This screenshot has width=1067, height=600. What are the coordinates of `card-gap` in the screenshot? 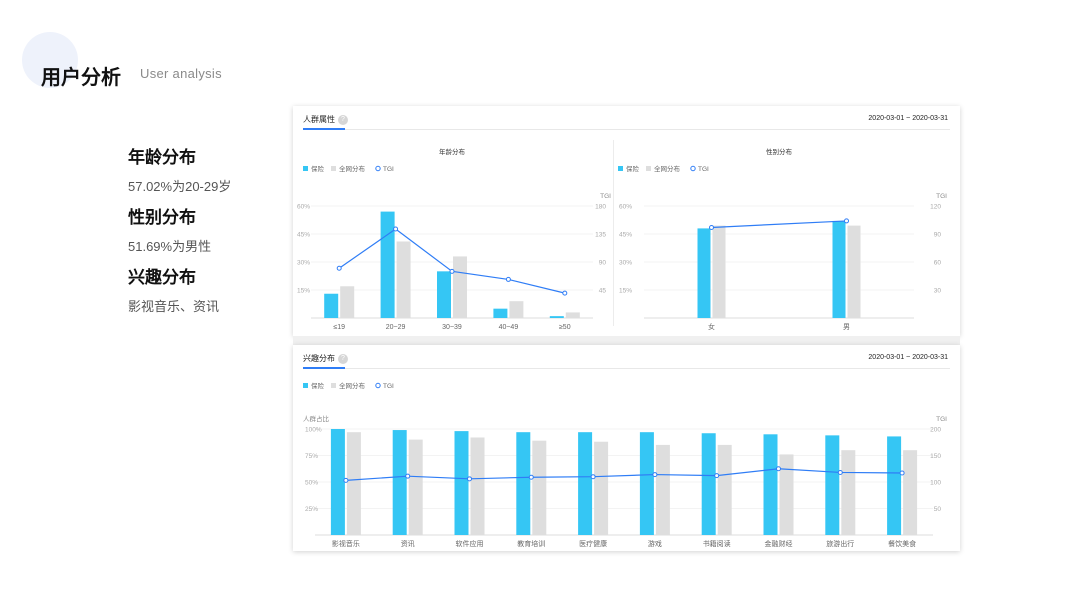 It's located at (626, 340).